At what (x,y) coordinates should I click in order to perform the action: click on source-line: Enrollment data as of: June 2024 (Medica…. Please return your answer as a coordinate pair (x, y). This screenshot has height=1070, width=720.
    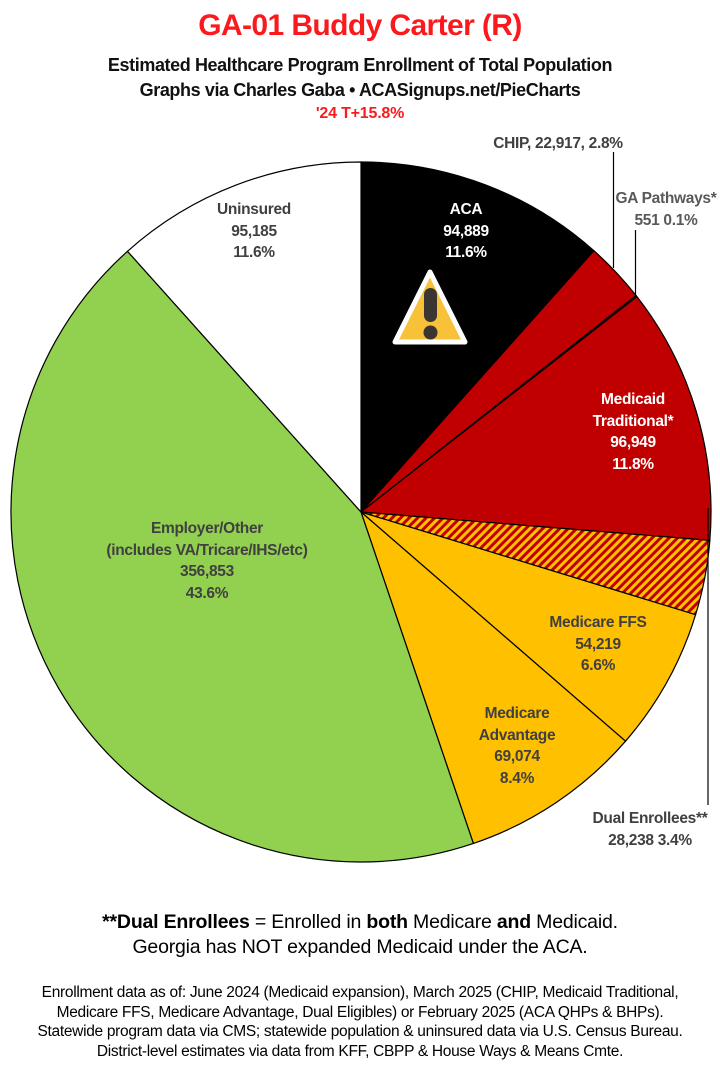
    Looking at the image, I should click on (360, 992).